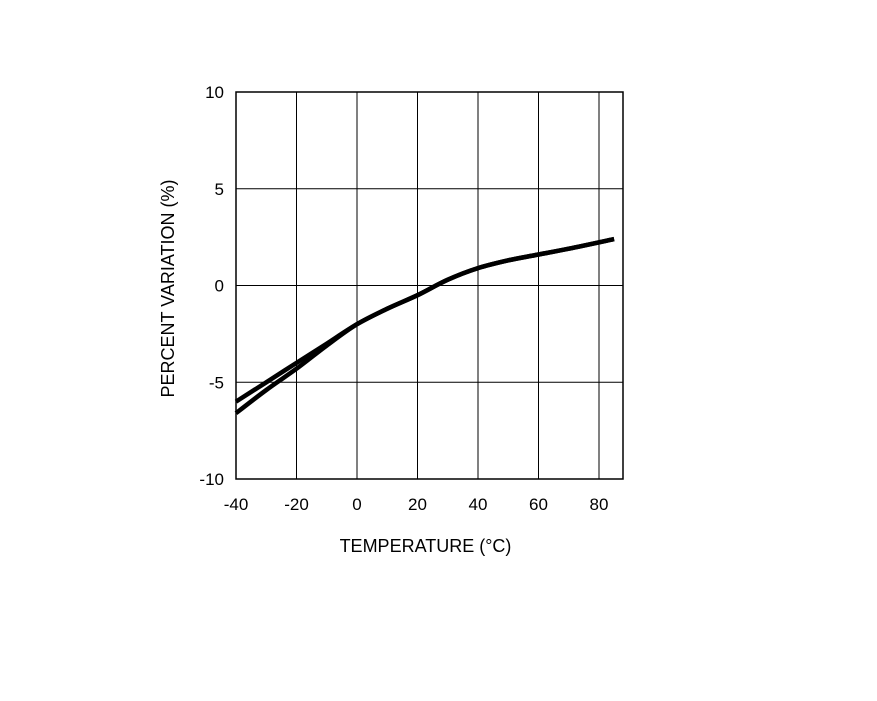  What do you see at coordinates (478, 504) in the screenshot?
I see `x-tick-label: 40` at bounding box center [478, 504].